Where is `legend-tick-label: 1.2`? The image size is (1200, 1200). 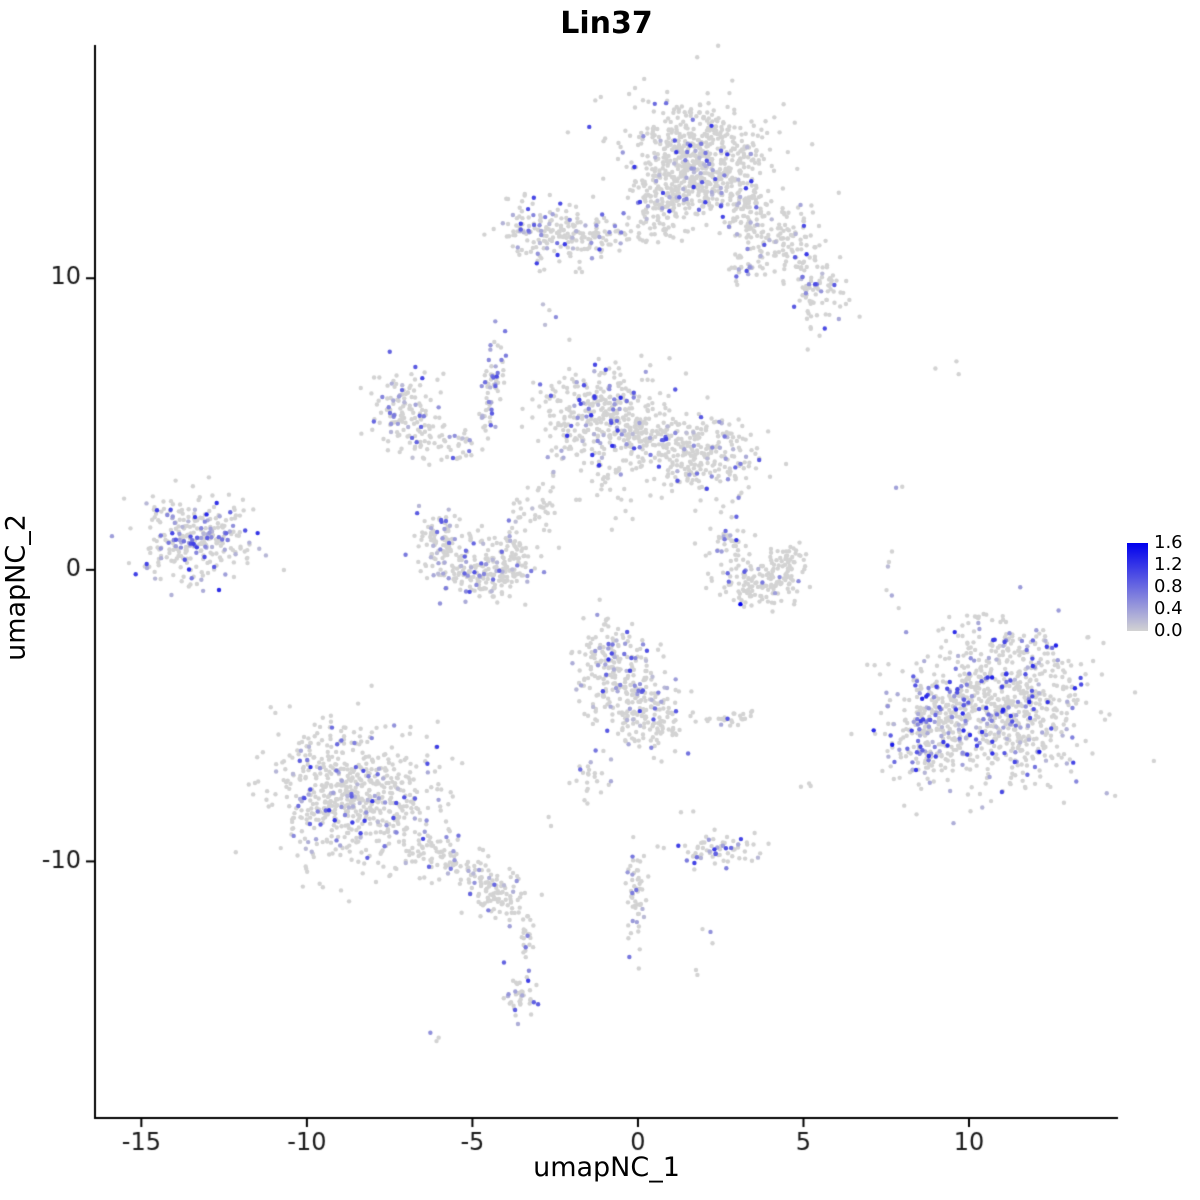
legend-tick-label: 1.2 is located at coordinates (1168, 564).